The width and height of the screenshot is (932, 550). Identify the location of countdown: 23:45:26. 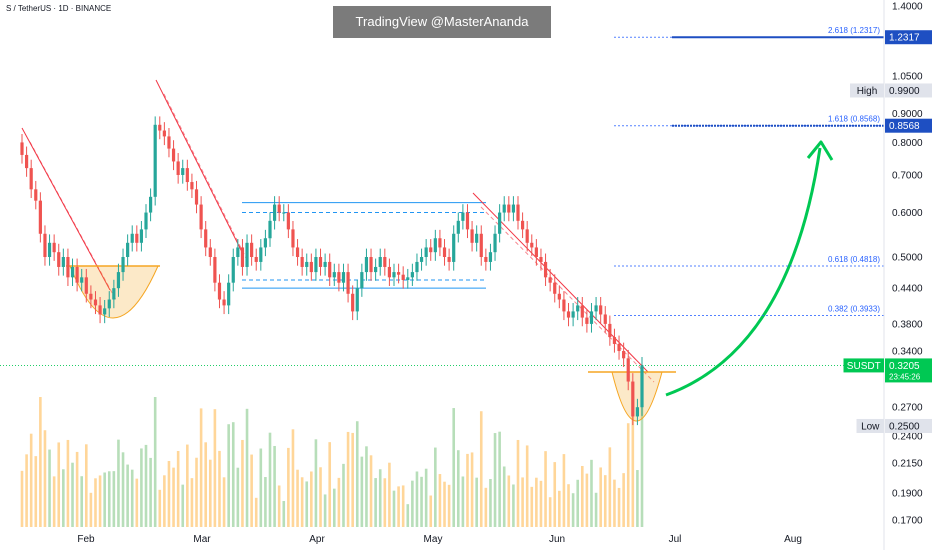
(905, 376).